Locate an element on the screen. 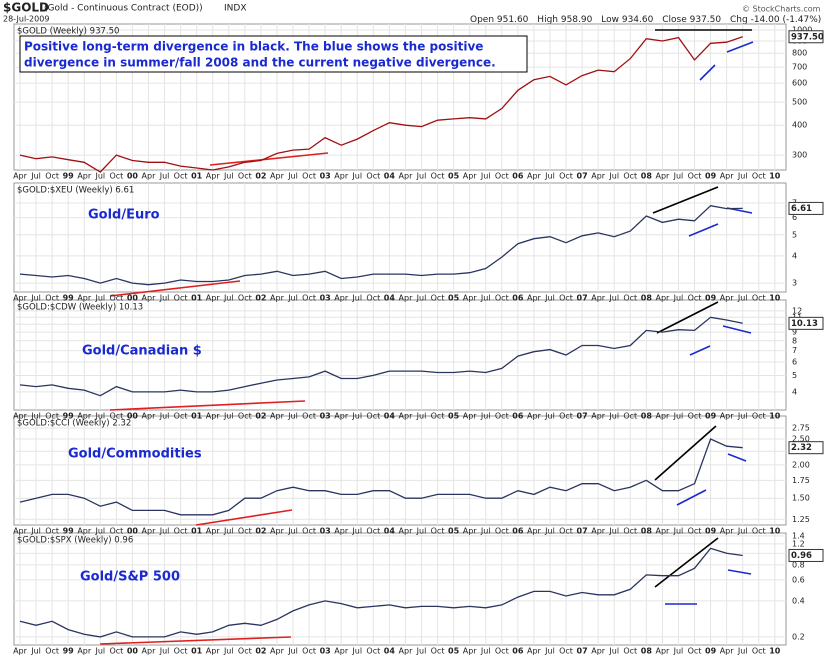 This screenshot has width=825, height=660. exchange: INDX is located at coordinates (235, 9).